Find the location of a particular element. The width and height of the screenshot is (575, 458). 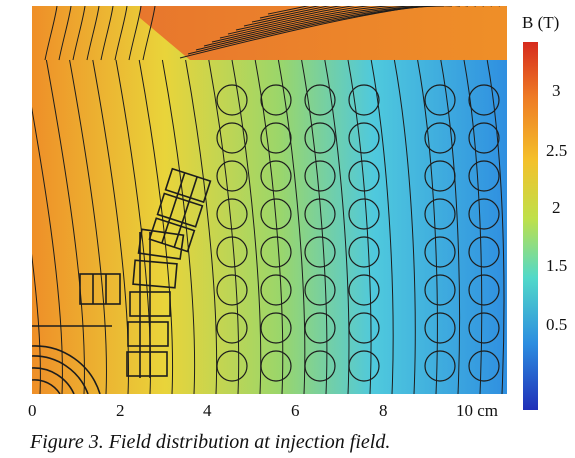

colorbar-tick: 3 is located at coordinates (556, 90).